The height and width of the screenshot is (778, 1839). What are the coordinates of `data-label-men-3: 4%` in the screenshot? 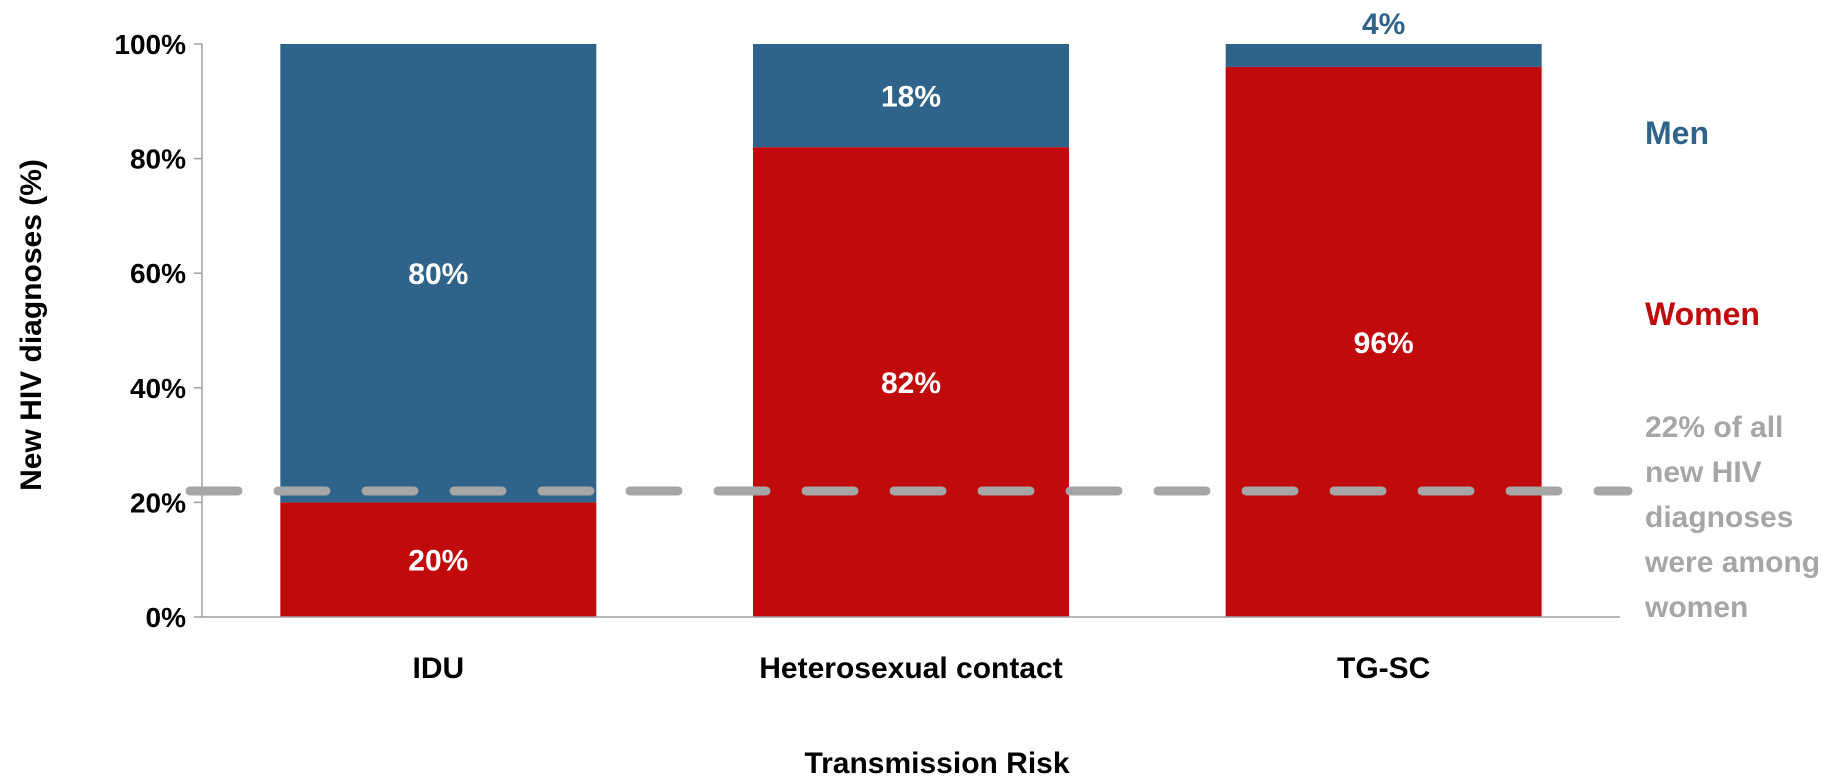 It's located at (1383, 24).